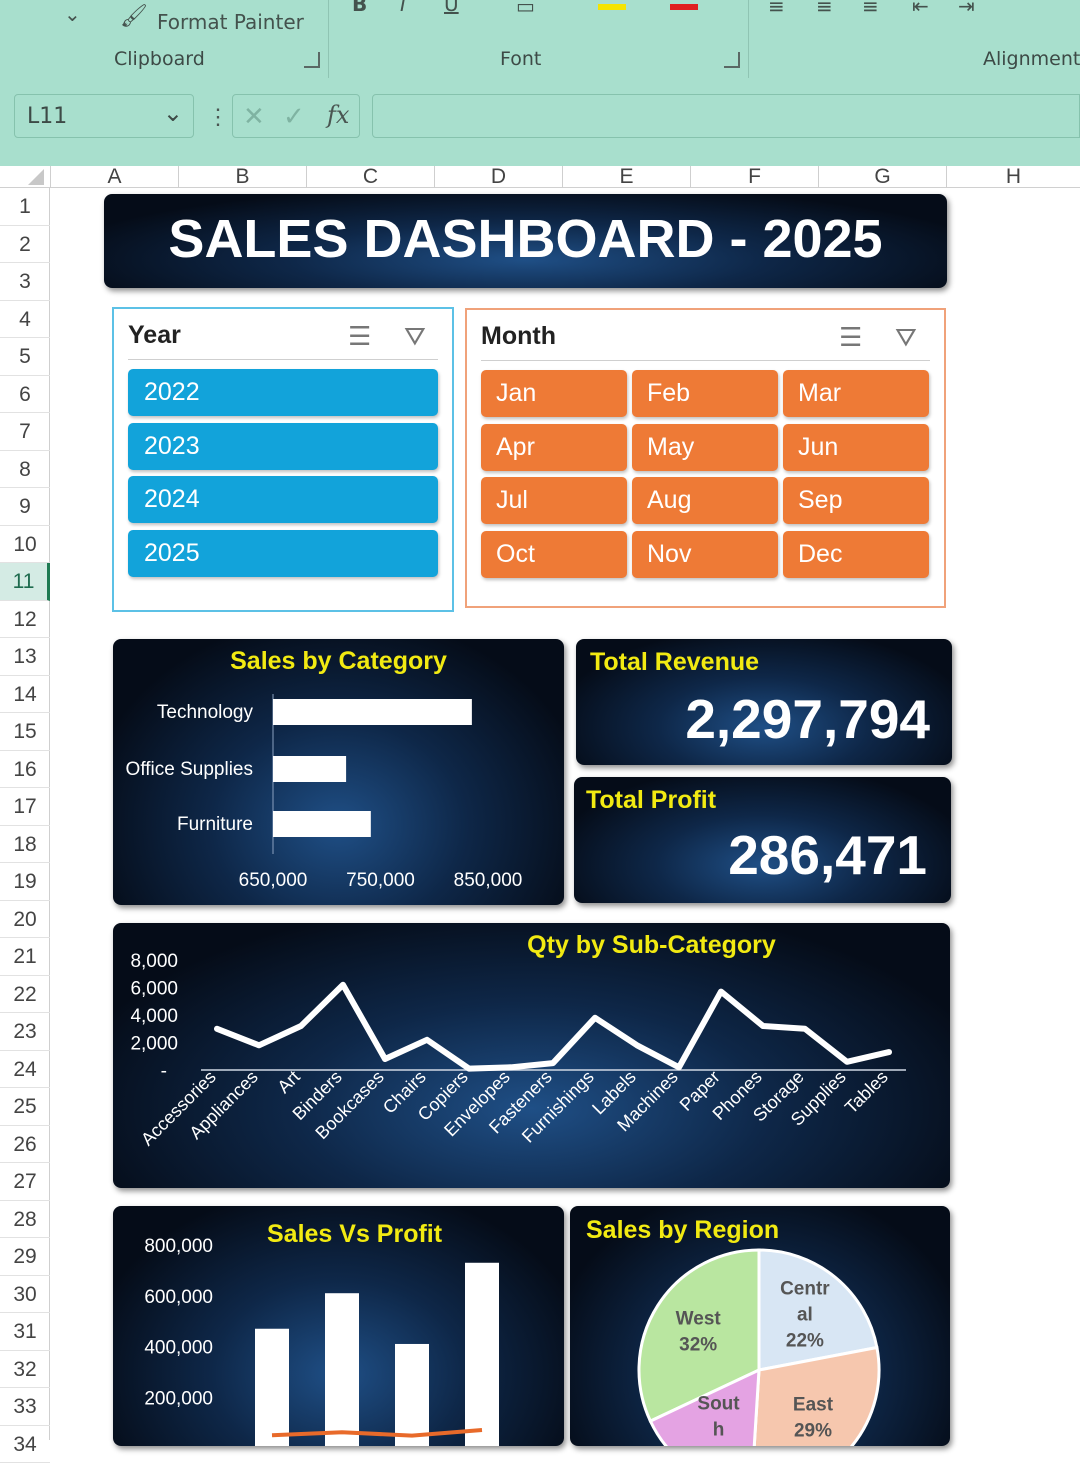  What do you see at coordinates (554, 554) in the screenshot?
I see `month-oct-button: Oct` at bounding box center [554, 554].